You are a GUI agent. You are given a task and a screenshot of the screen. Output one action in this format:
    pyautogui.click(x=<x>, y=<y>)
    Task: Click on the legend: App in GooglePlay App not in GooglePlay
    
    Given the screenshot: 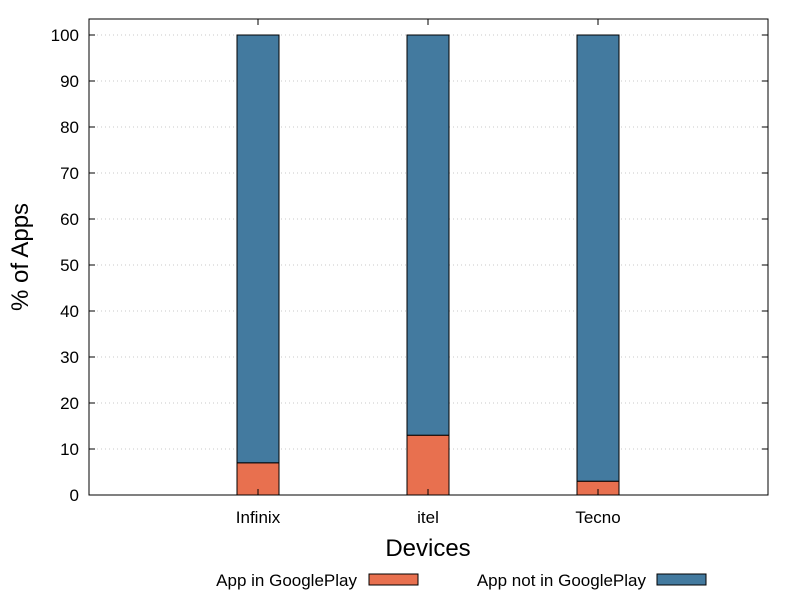 What is the action you would take?
    pyautogui.click(x=461, y=580)
    